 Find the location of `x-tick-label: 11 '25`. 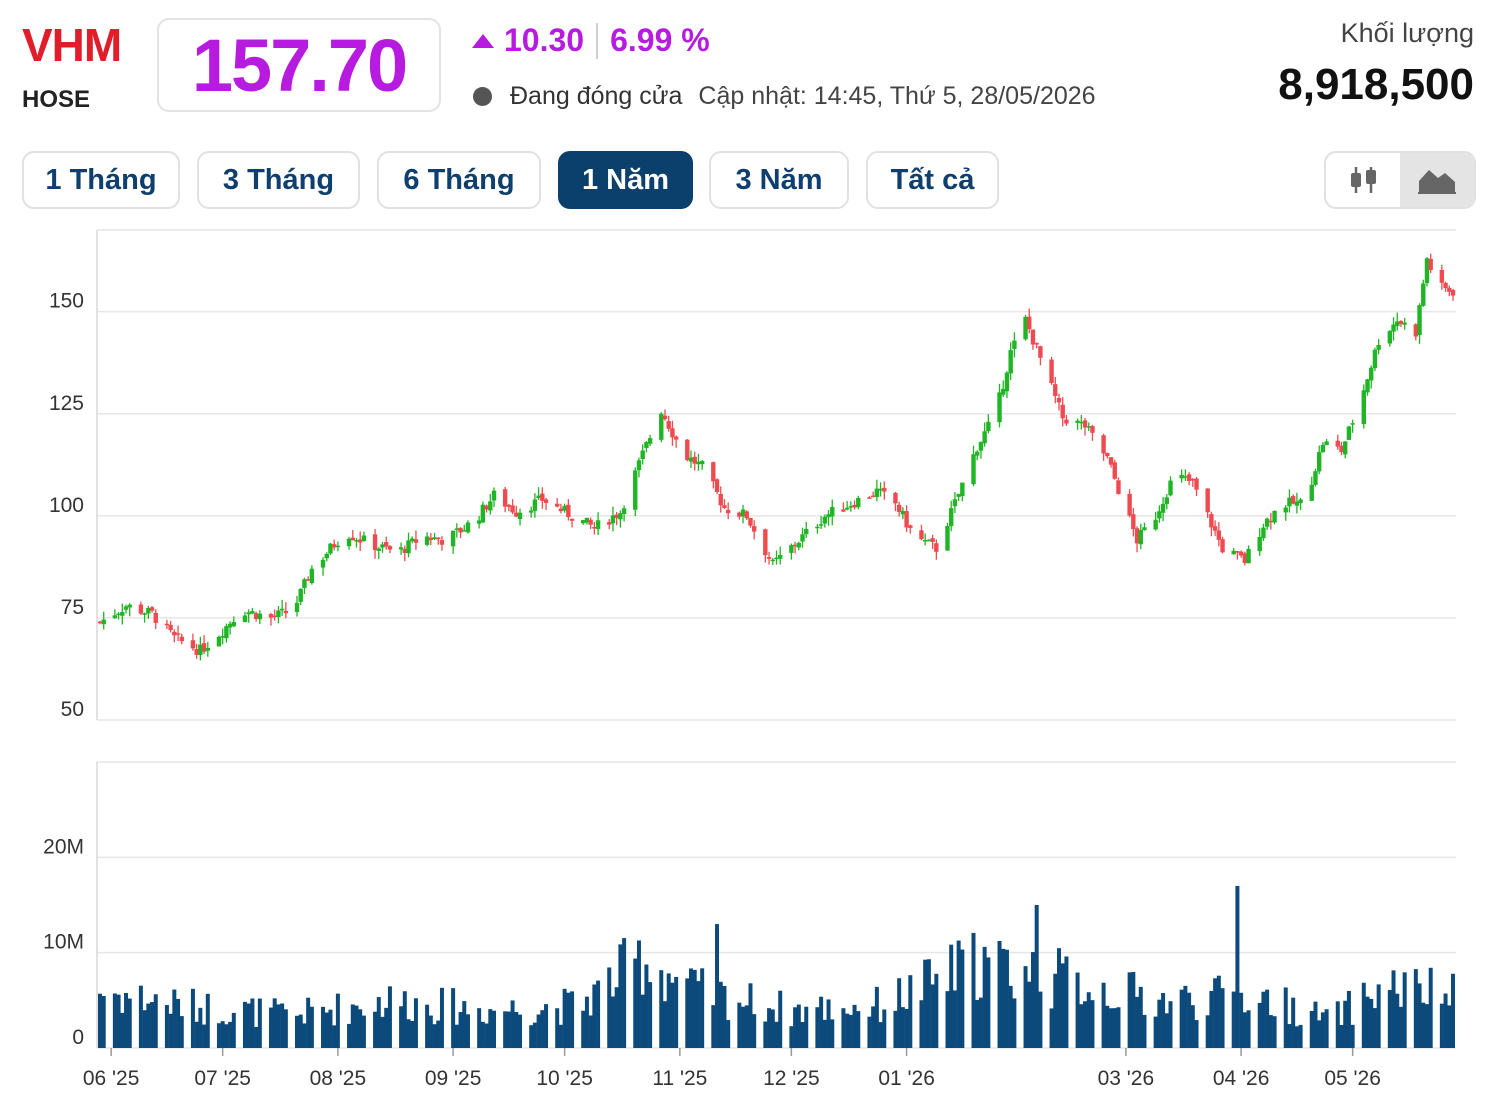

x-tick-label: 11 '25 is located at coordinates (679, 1078).